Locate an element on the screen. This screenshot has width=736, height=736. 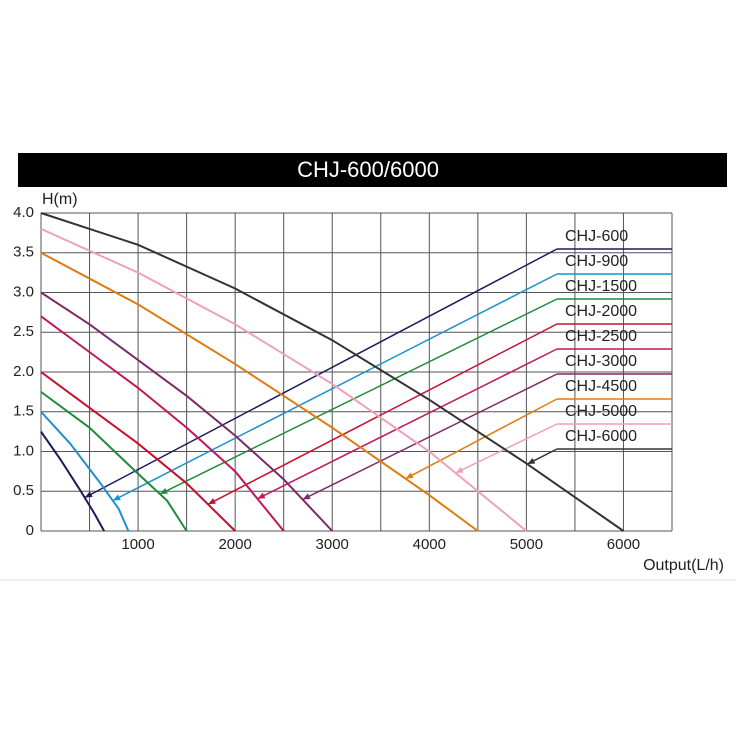
title-bar is located at coordinates (372, 170).